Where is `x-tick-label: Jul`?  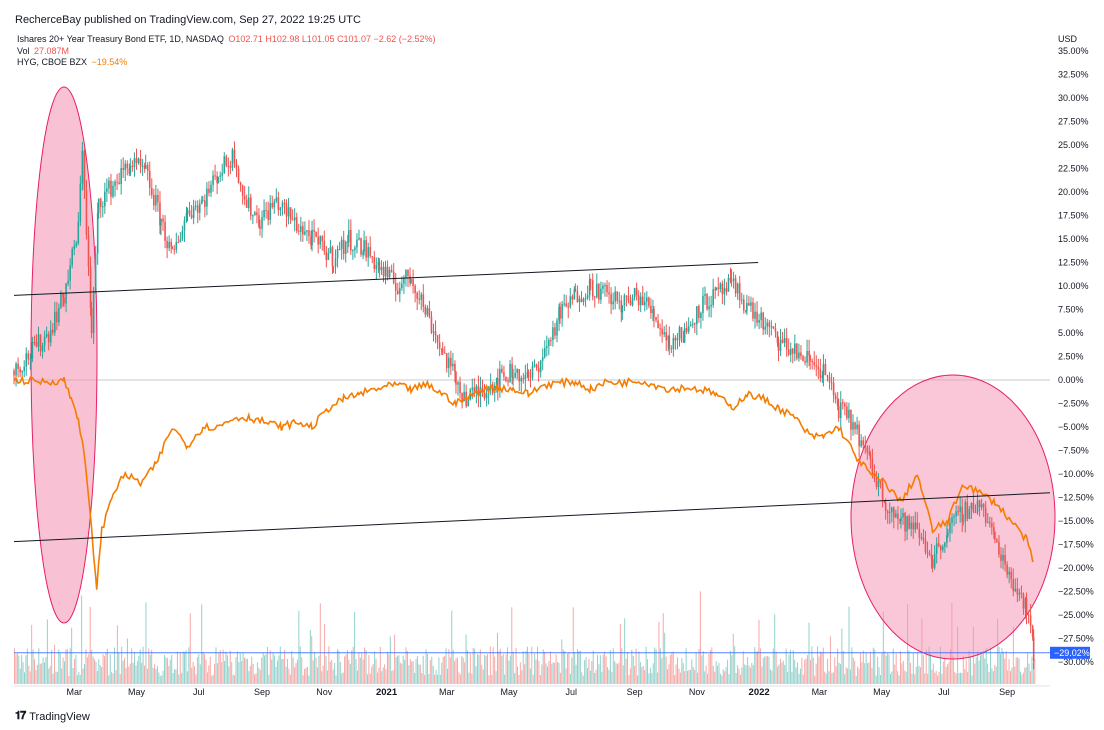
x-tick-label: Jul is located at coordinates (199, 692).